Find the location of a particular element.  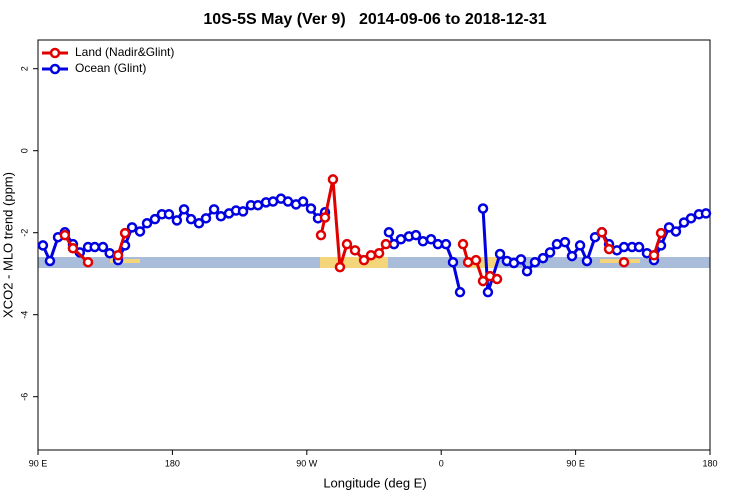

legend-label: Land (Nadir&Glint) is located at coordinates (124, 52).